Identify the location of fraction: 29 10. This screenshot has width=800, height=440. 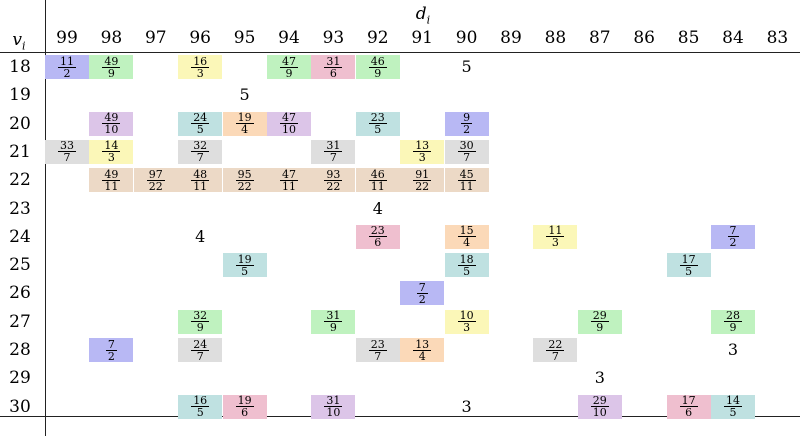
(599, 407).